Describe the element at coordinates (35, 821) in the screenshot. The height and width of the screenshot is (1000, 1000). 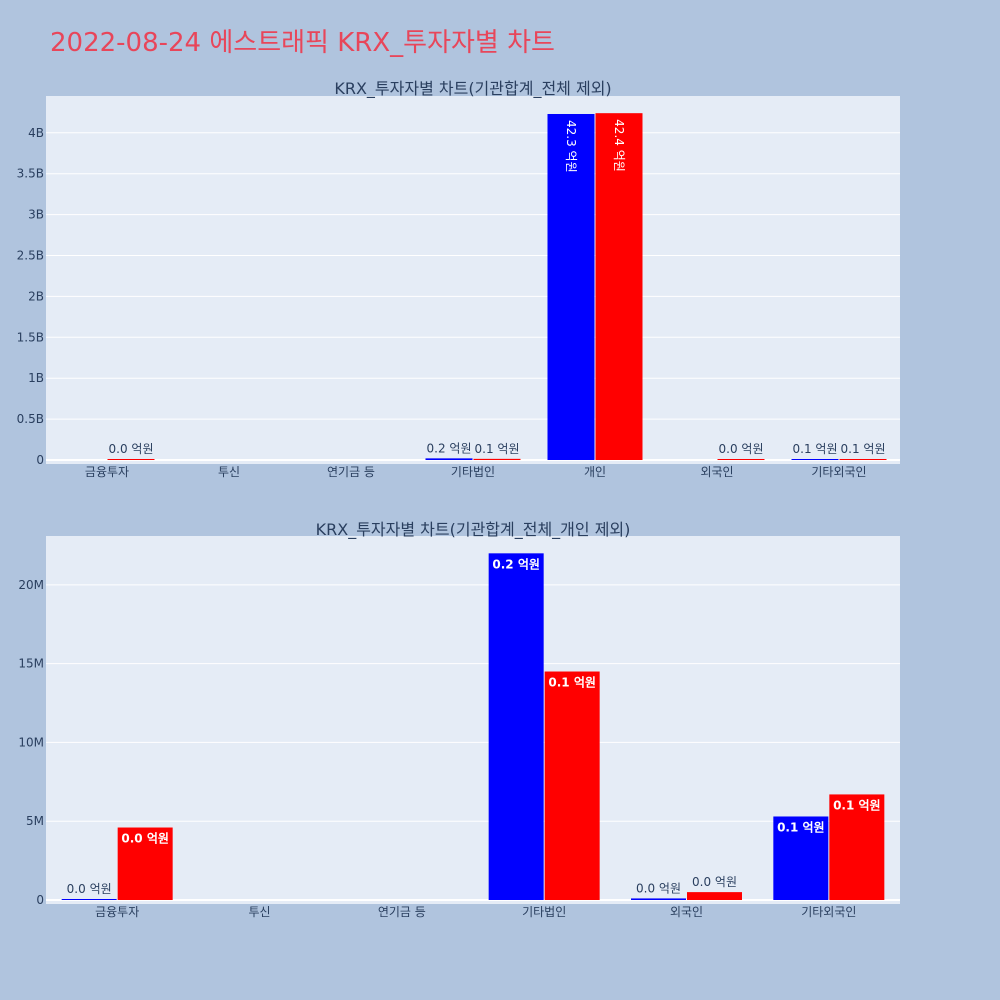
I see `chart2-ytick-label: 5M` at that location.